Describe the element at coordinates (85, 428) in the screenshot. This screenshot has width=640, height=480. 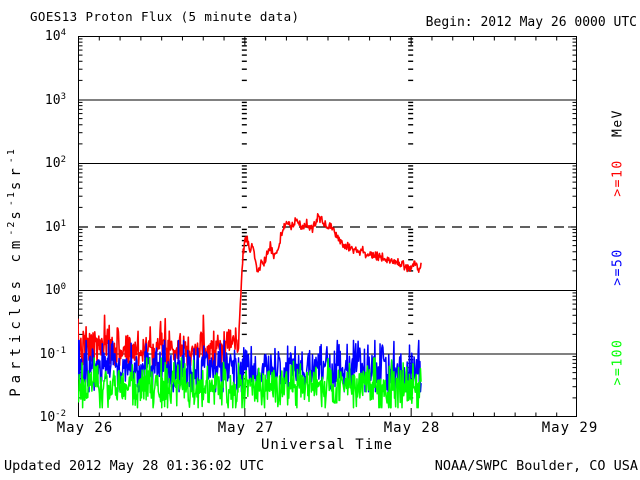
I see `x-tick-label: May 26` at that location.